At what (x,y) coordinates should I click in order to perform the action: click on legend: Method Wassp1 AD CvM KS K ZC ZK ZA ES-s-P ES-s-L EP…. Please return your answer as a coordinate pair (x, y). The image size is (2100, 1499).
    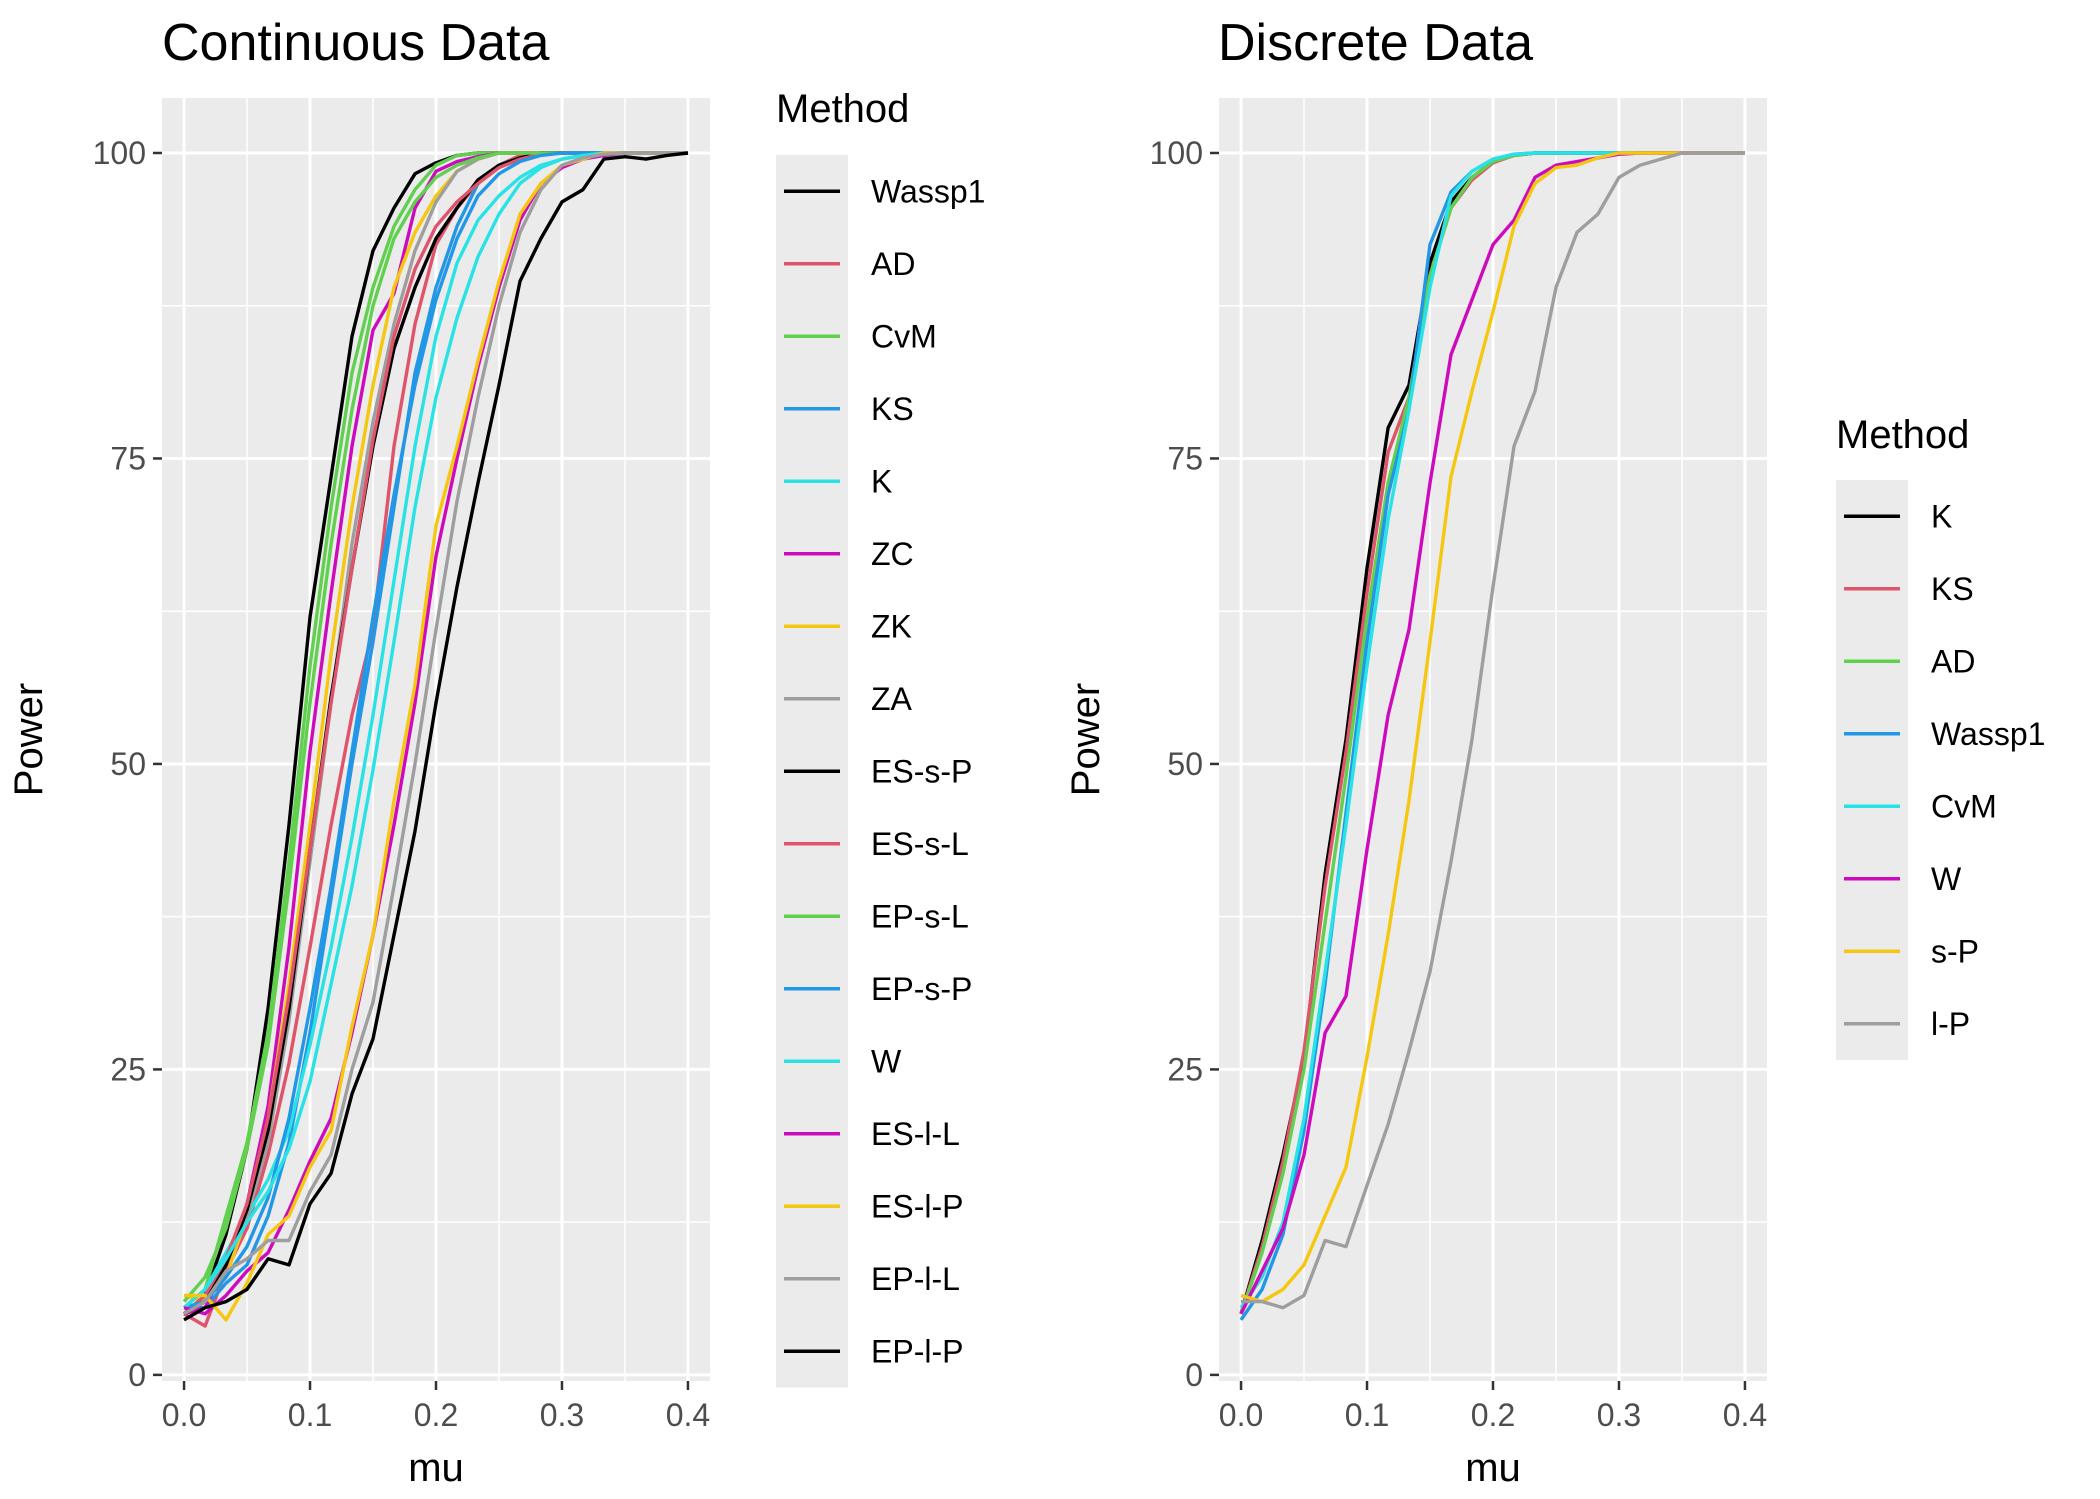
    Looking at the image, I should click on (880, 737).